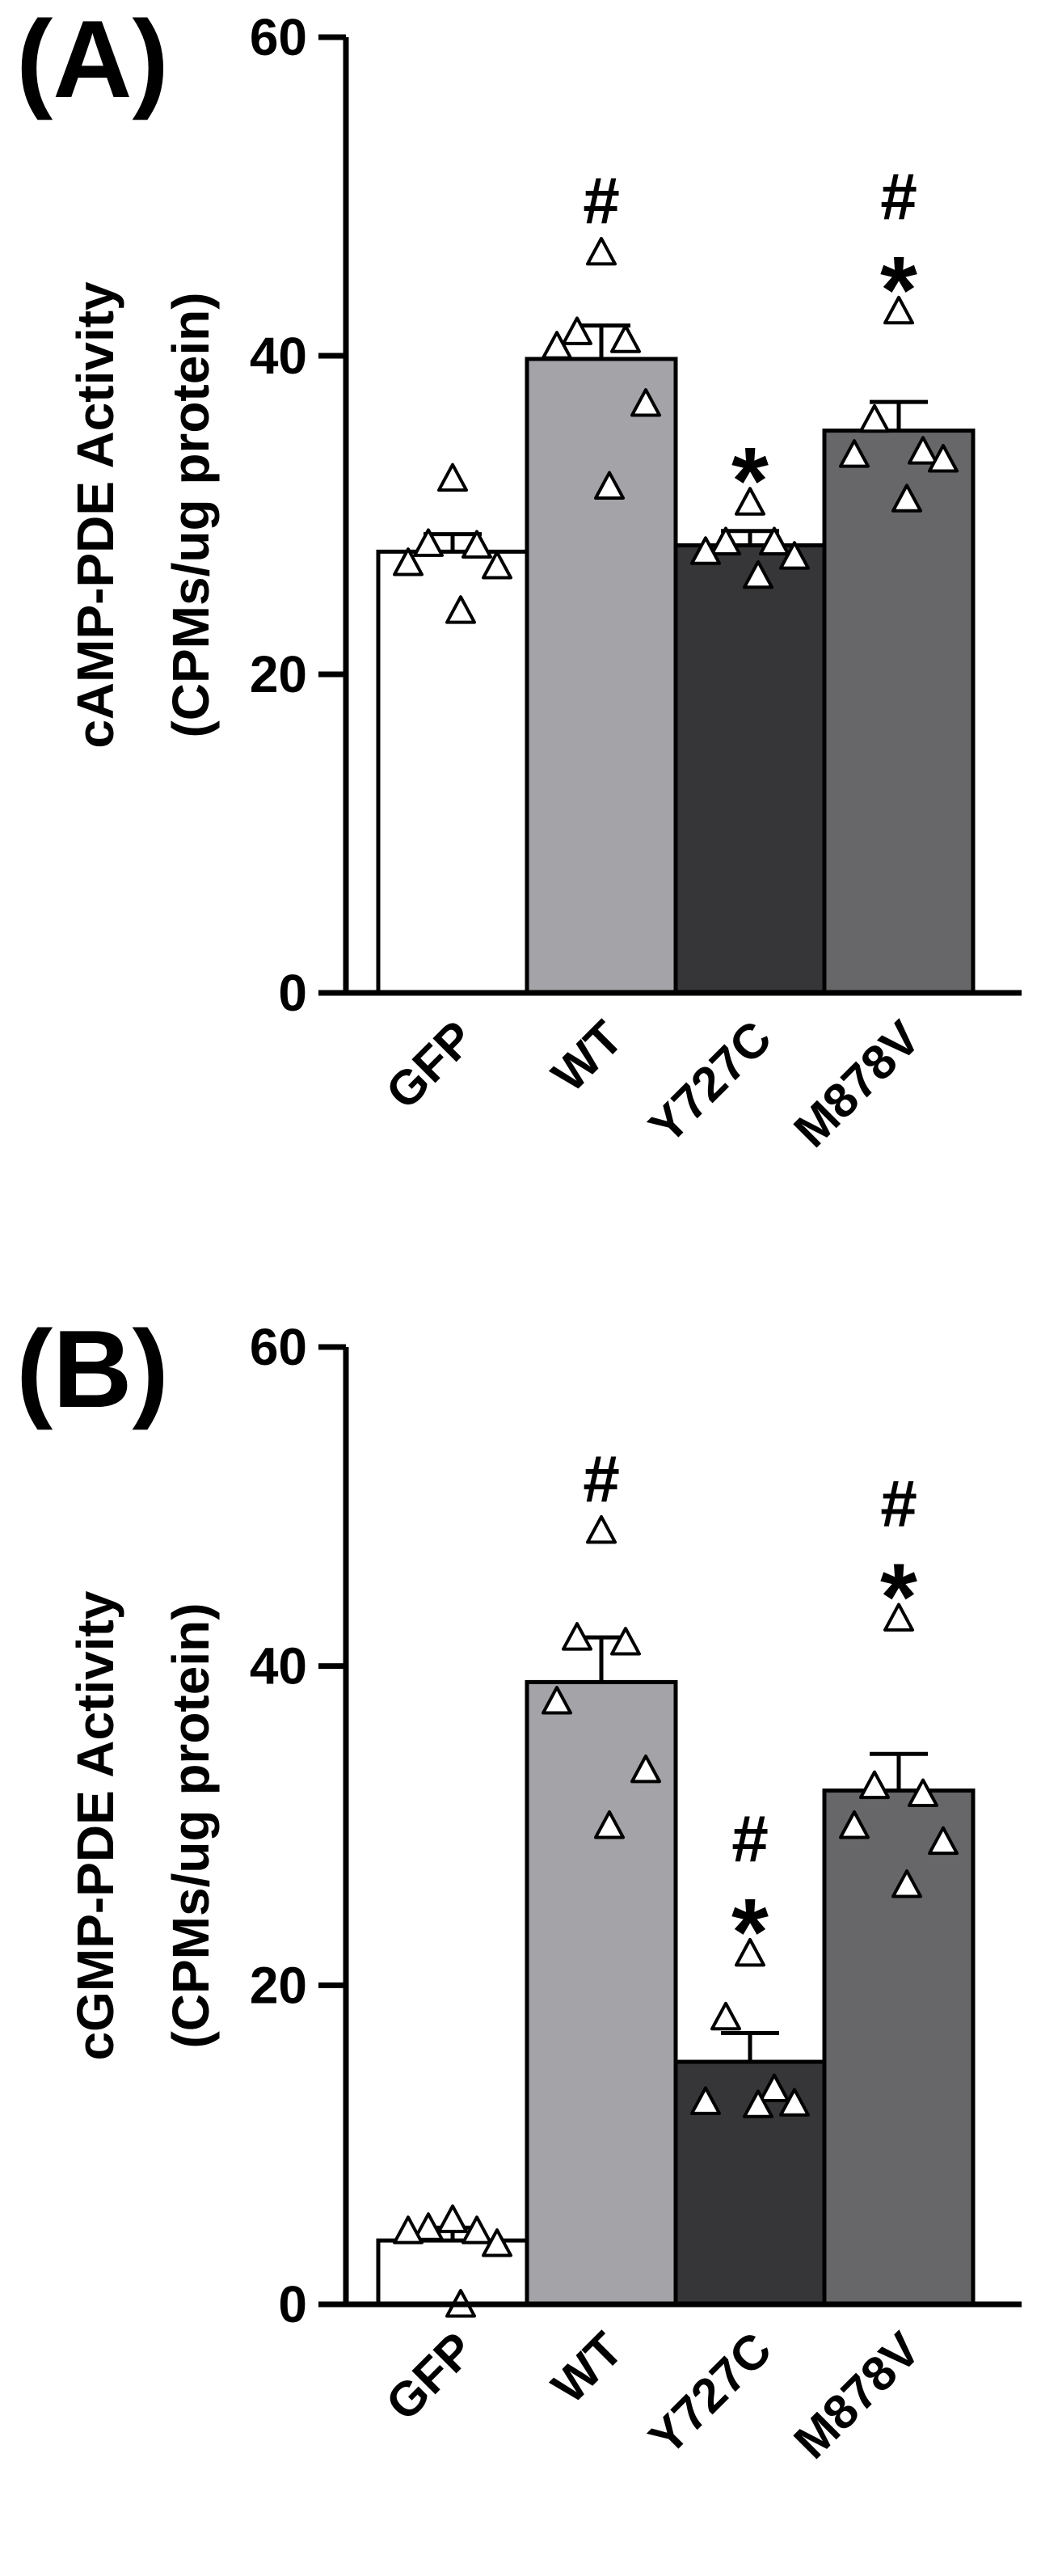  What do you see at coordinates (95, 515) in the screenshot?
I see `y-axis-title-line1: cAMP-PDE Activity` at bounding box center [95, 515].